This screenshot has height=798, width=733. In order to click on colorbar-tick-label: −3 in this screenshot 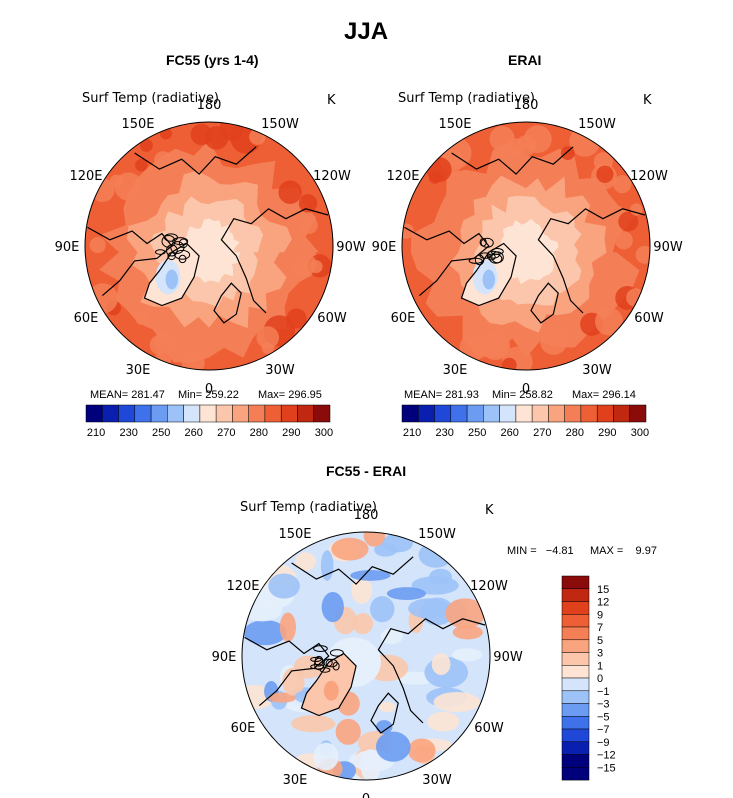, I will do `click(603, 705)`.